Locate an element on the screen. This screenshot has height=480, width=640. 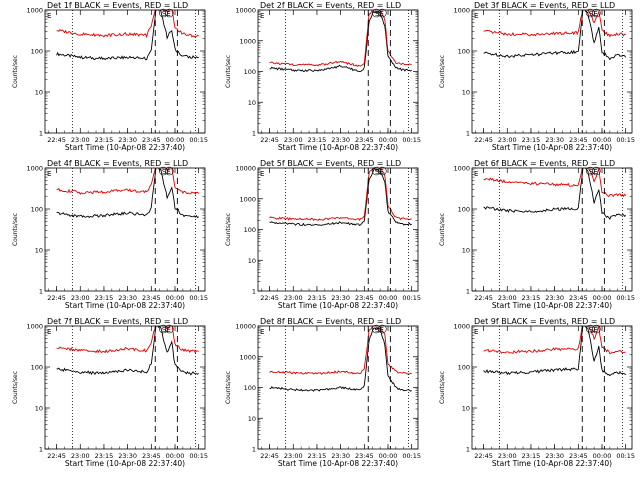
panel-title: Det 1f BLACK = Events, RED = LLD is located at coordinates (117, 5).